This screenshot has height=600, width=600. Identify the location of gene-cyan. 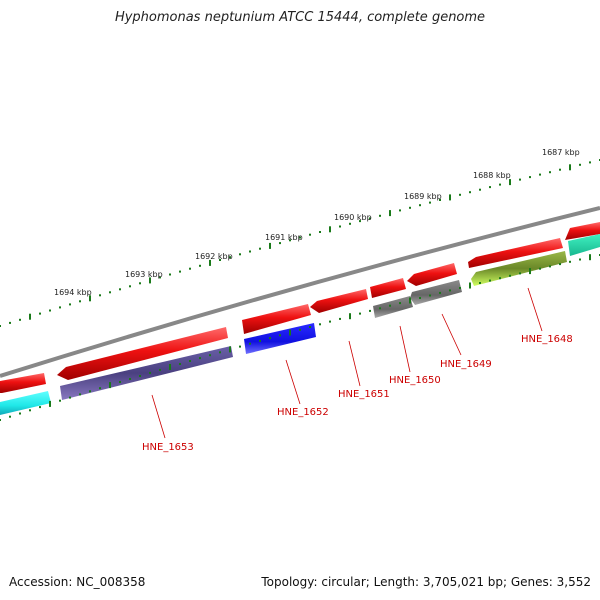
(25, 403).